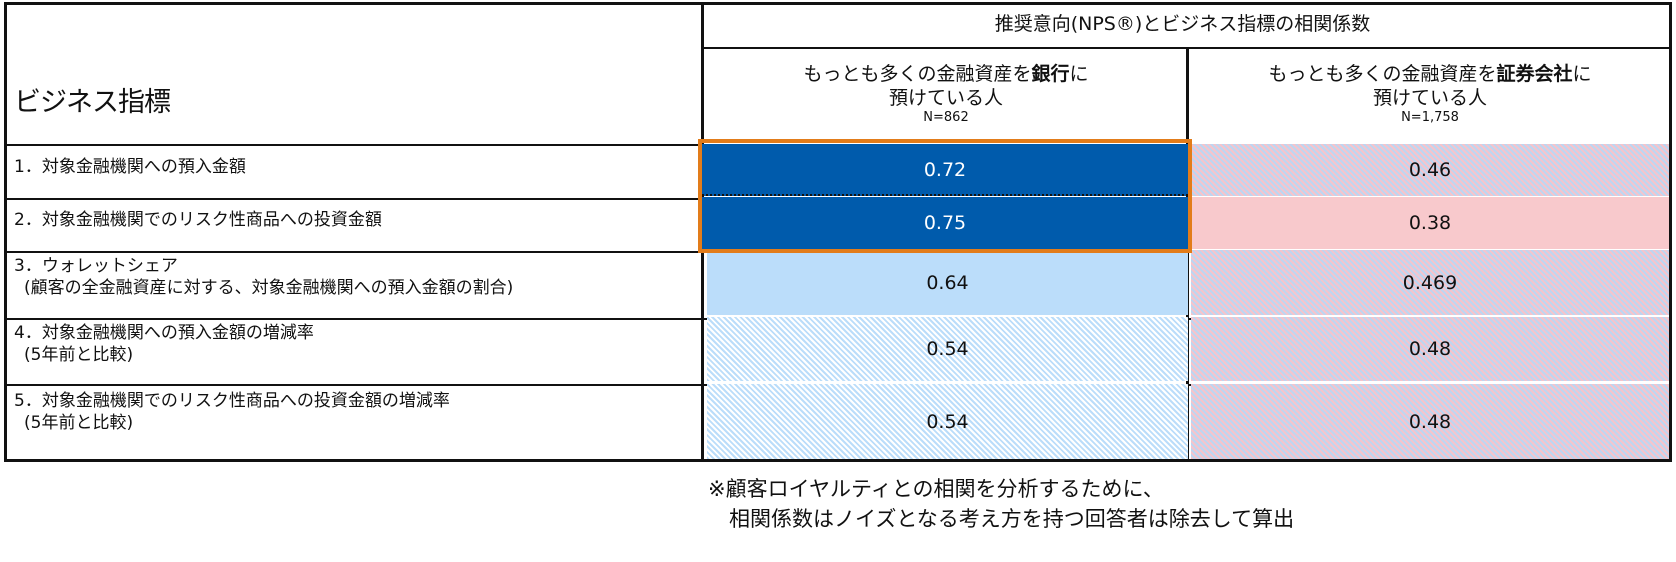 Image resolution: width=1676 pixels, height=562 pixels. I want to click on value-securities-row-2: 0.38, so click(1430, 223).